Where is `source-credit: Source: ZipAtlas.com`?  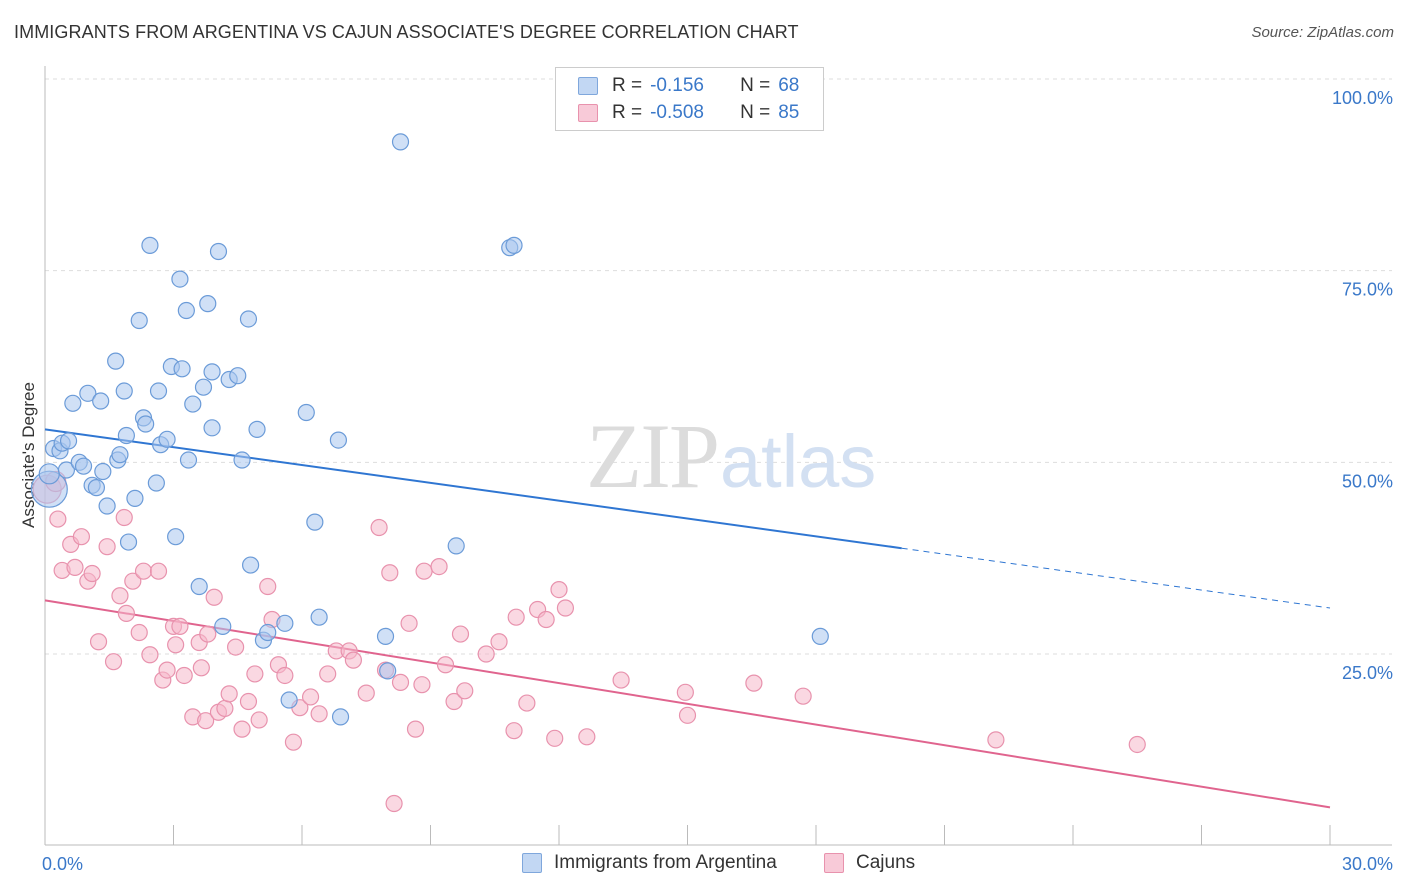
source-credit: Source: ZipAtlas.com is located at coordinates (1322, 32).